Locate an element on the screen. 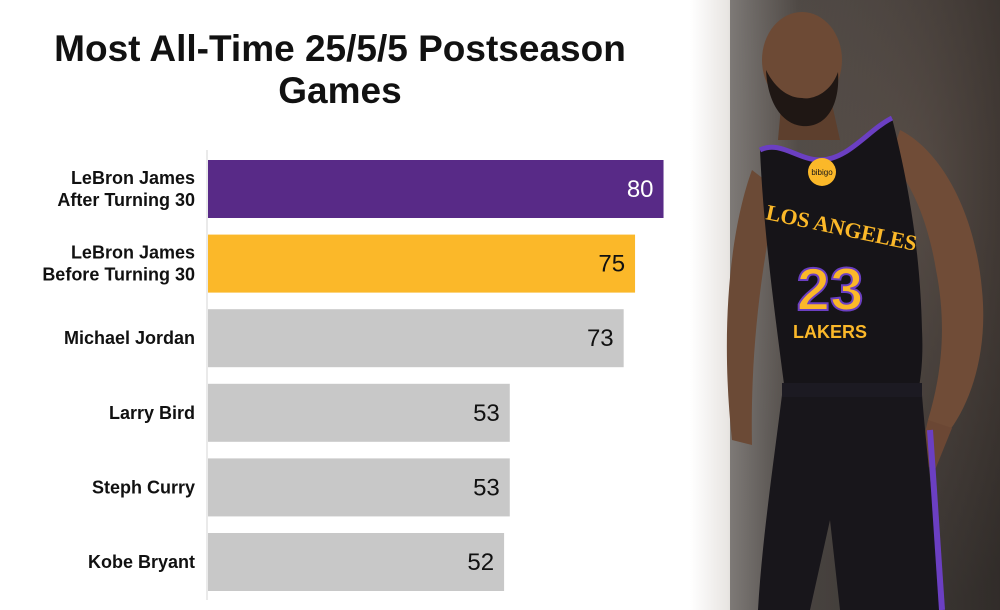  right-arm is located at coordinates (937, 280).